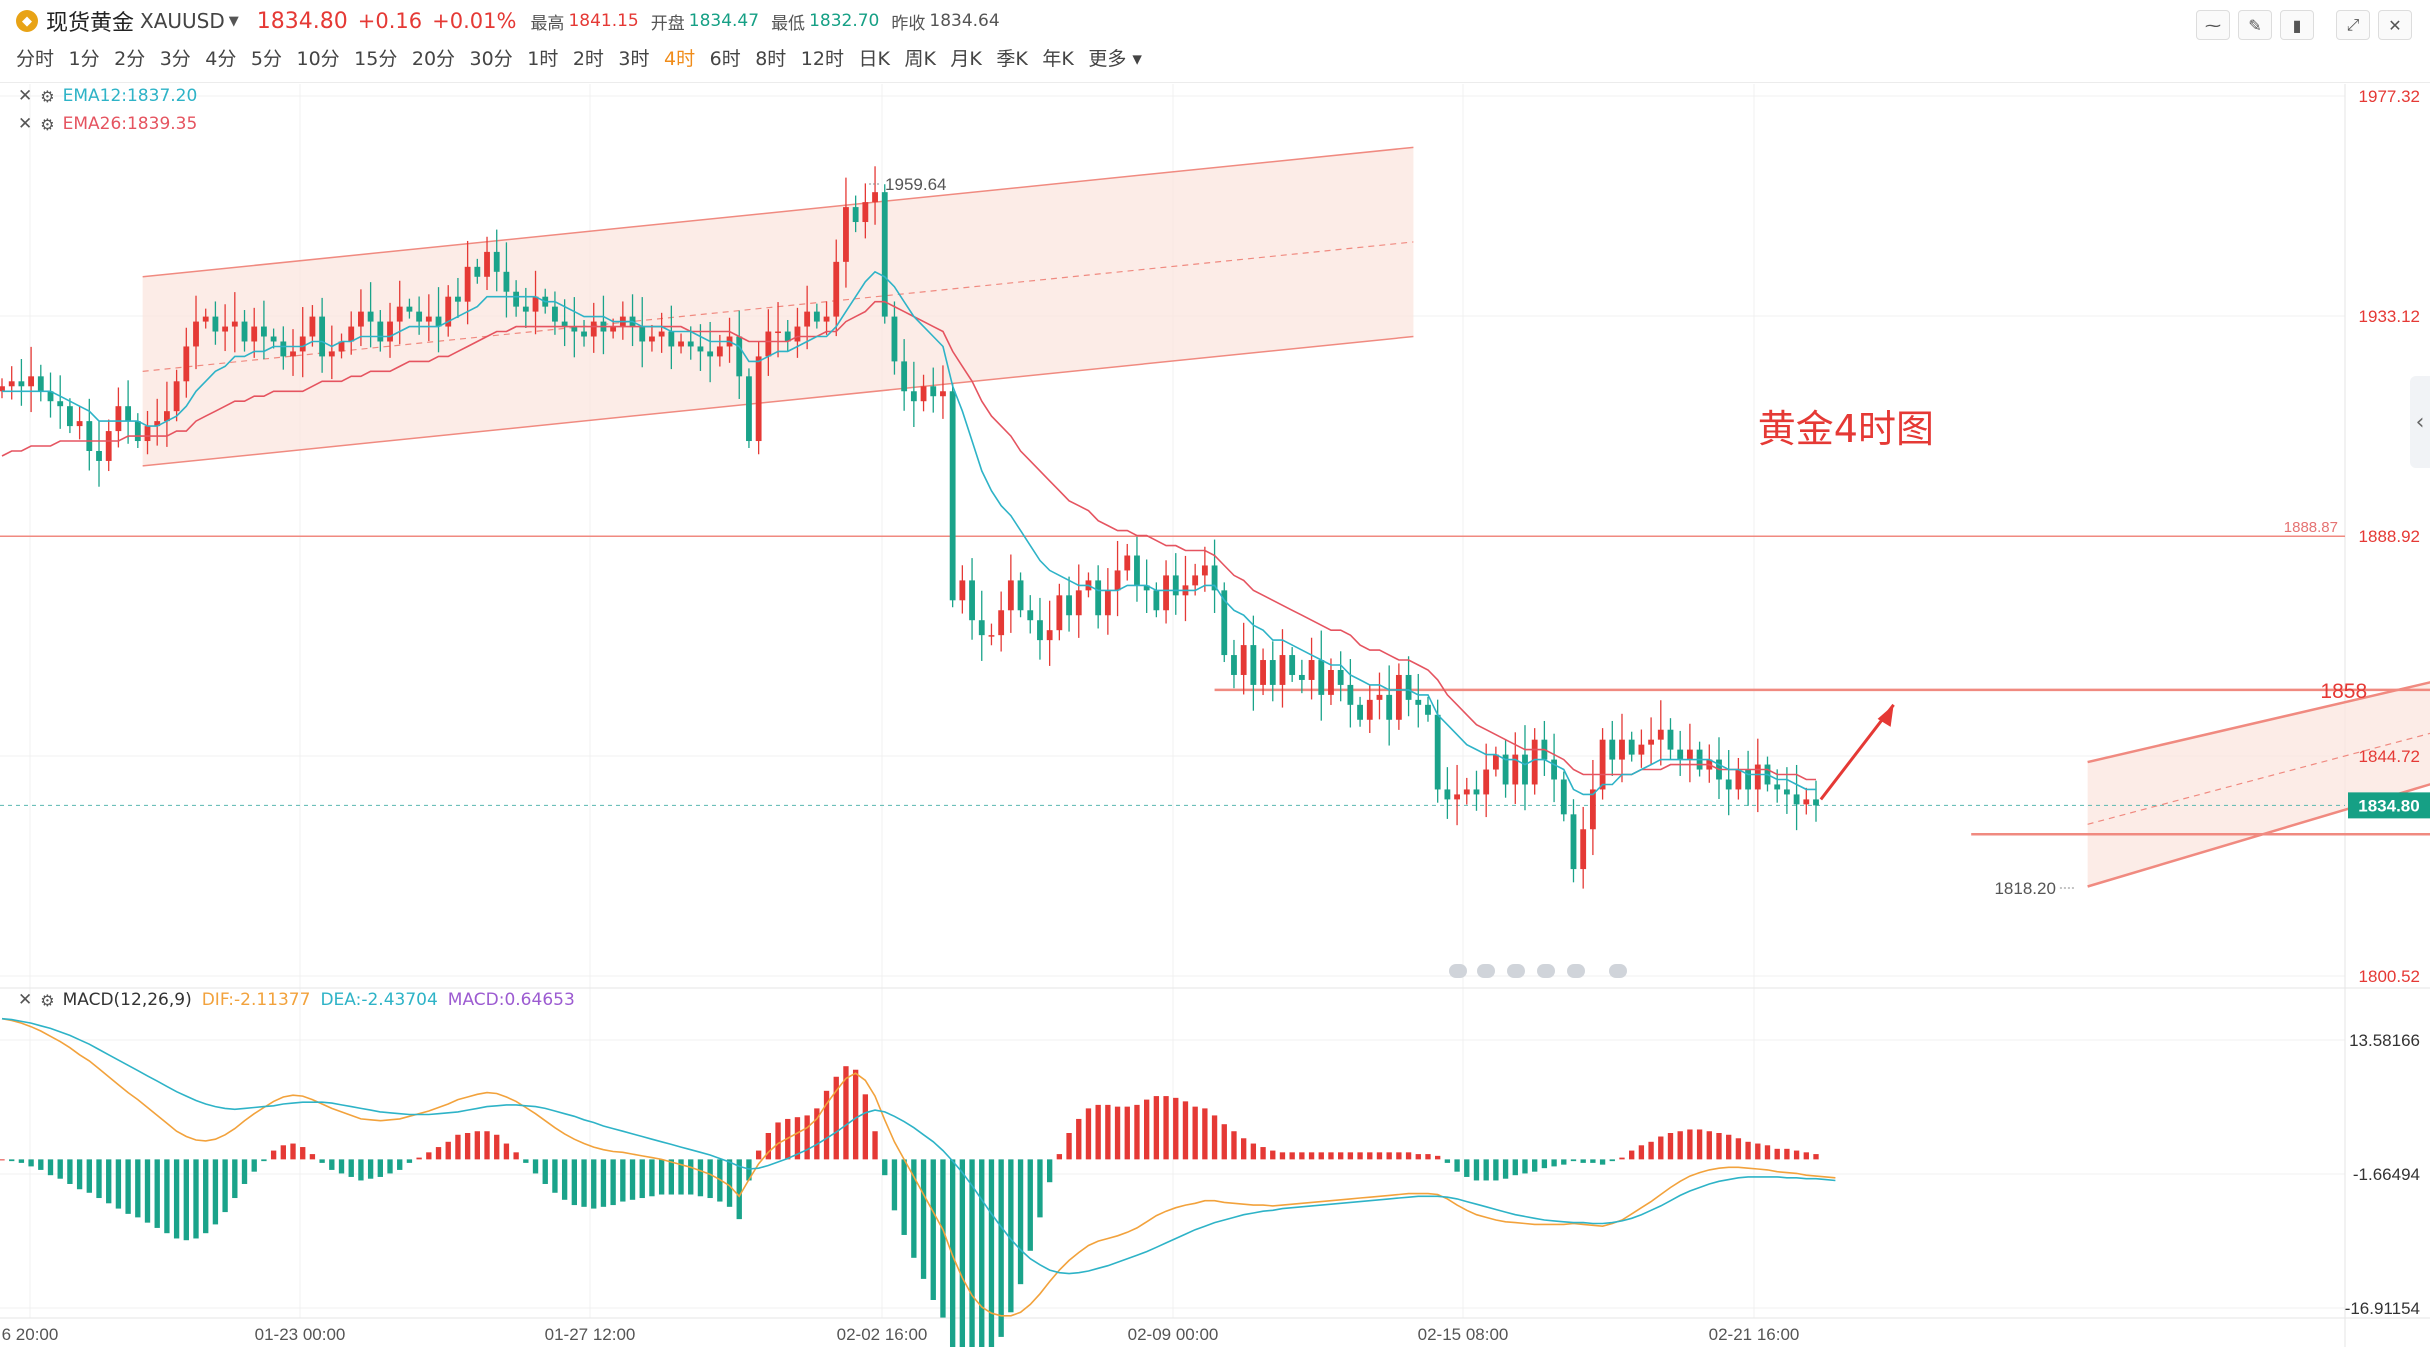 The width and height of the screenshot is (2430, 1347). Describe the element at coordinates (822, 58) in the screenshot. I see `timeframe-16: 12时` at that location.